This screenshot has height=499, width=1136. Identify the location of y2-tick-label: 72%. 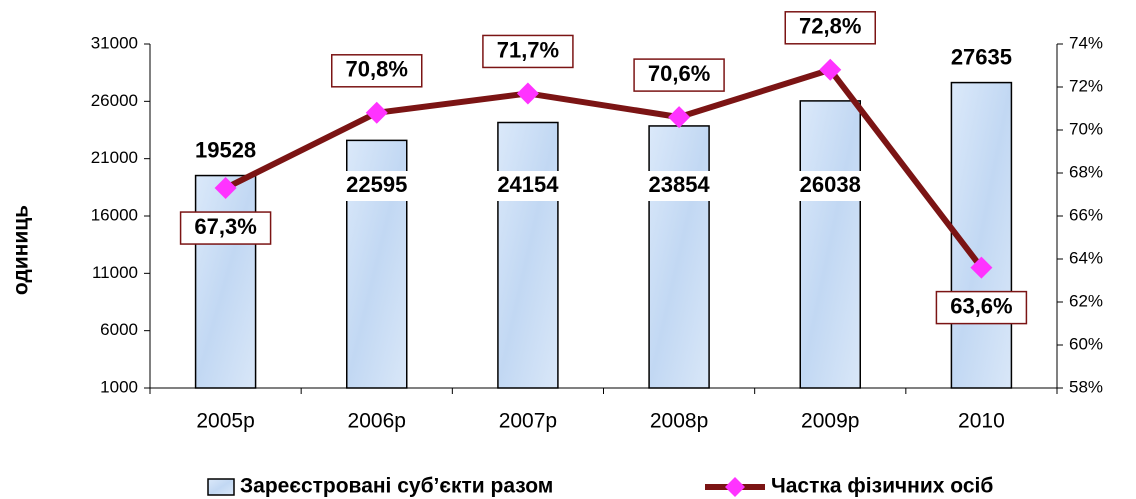
(1086, 85).